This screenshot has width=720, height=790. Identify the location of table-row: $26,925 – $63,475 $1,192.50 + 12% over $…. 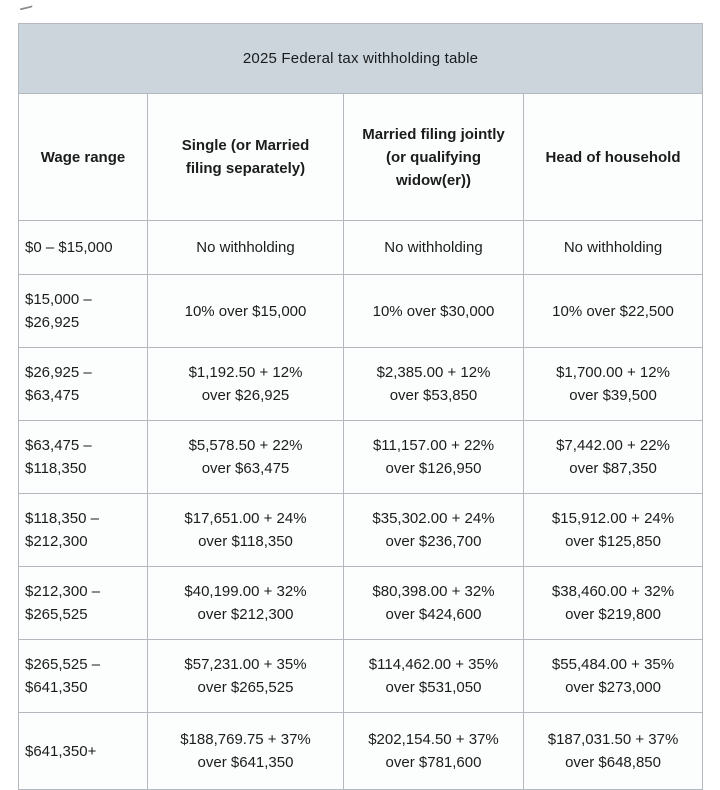
(361, 384).